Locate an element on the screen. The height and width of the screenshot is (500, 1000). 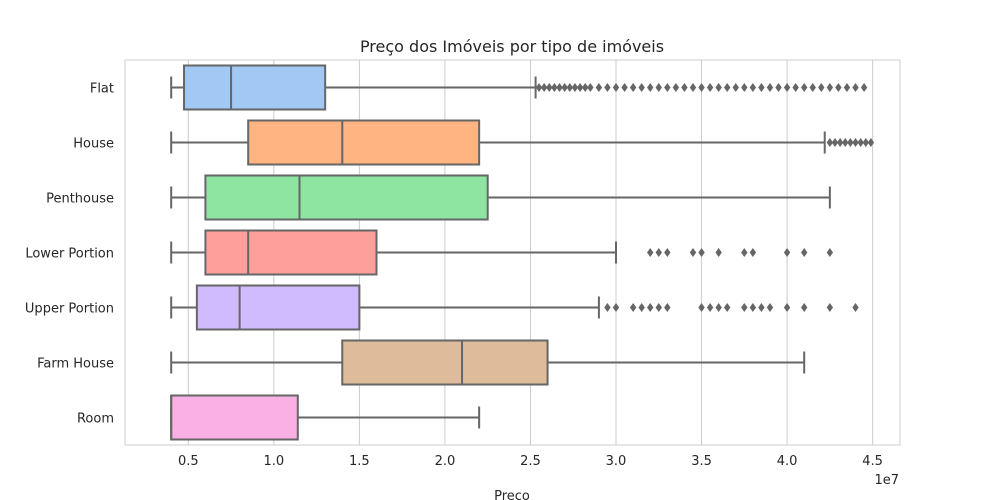
y-tick-label: Upper Portion is located at coordinates (69, 309).